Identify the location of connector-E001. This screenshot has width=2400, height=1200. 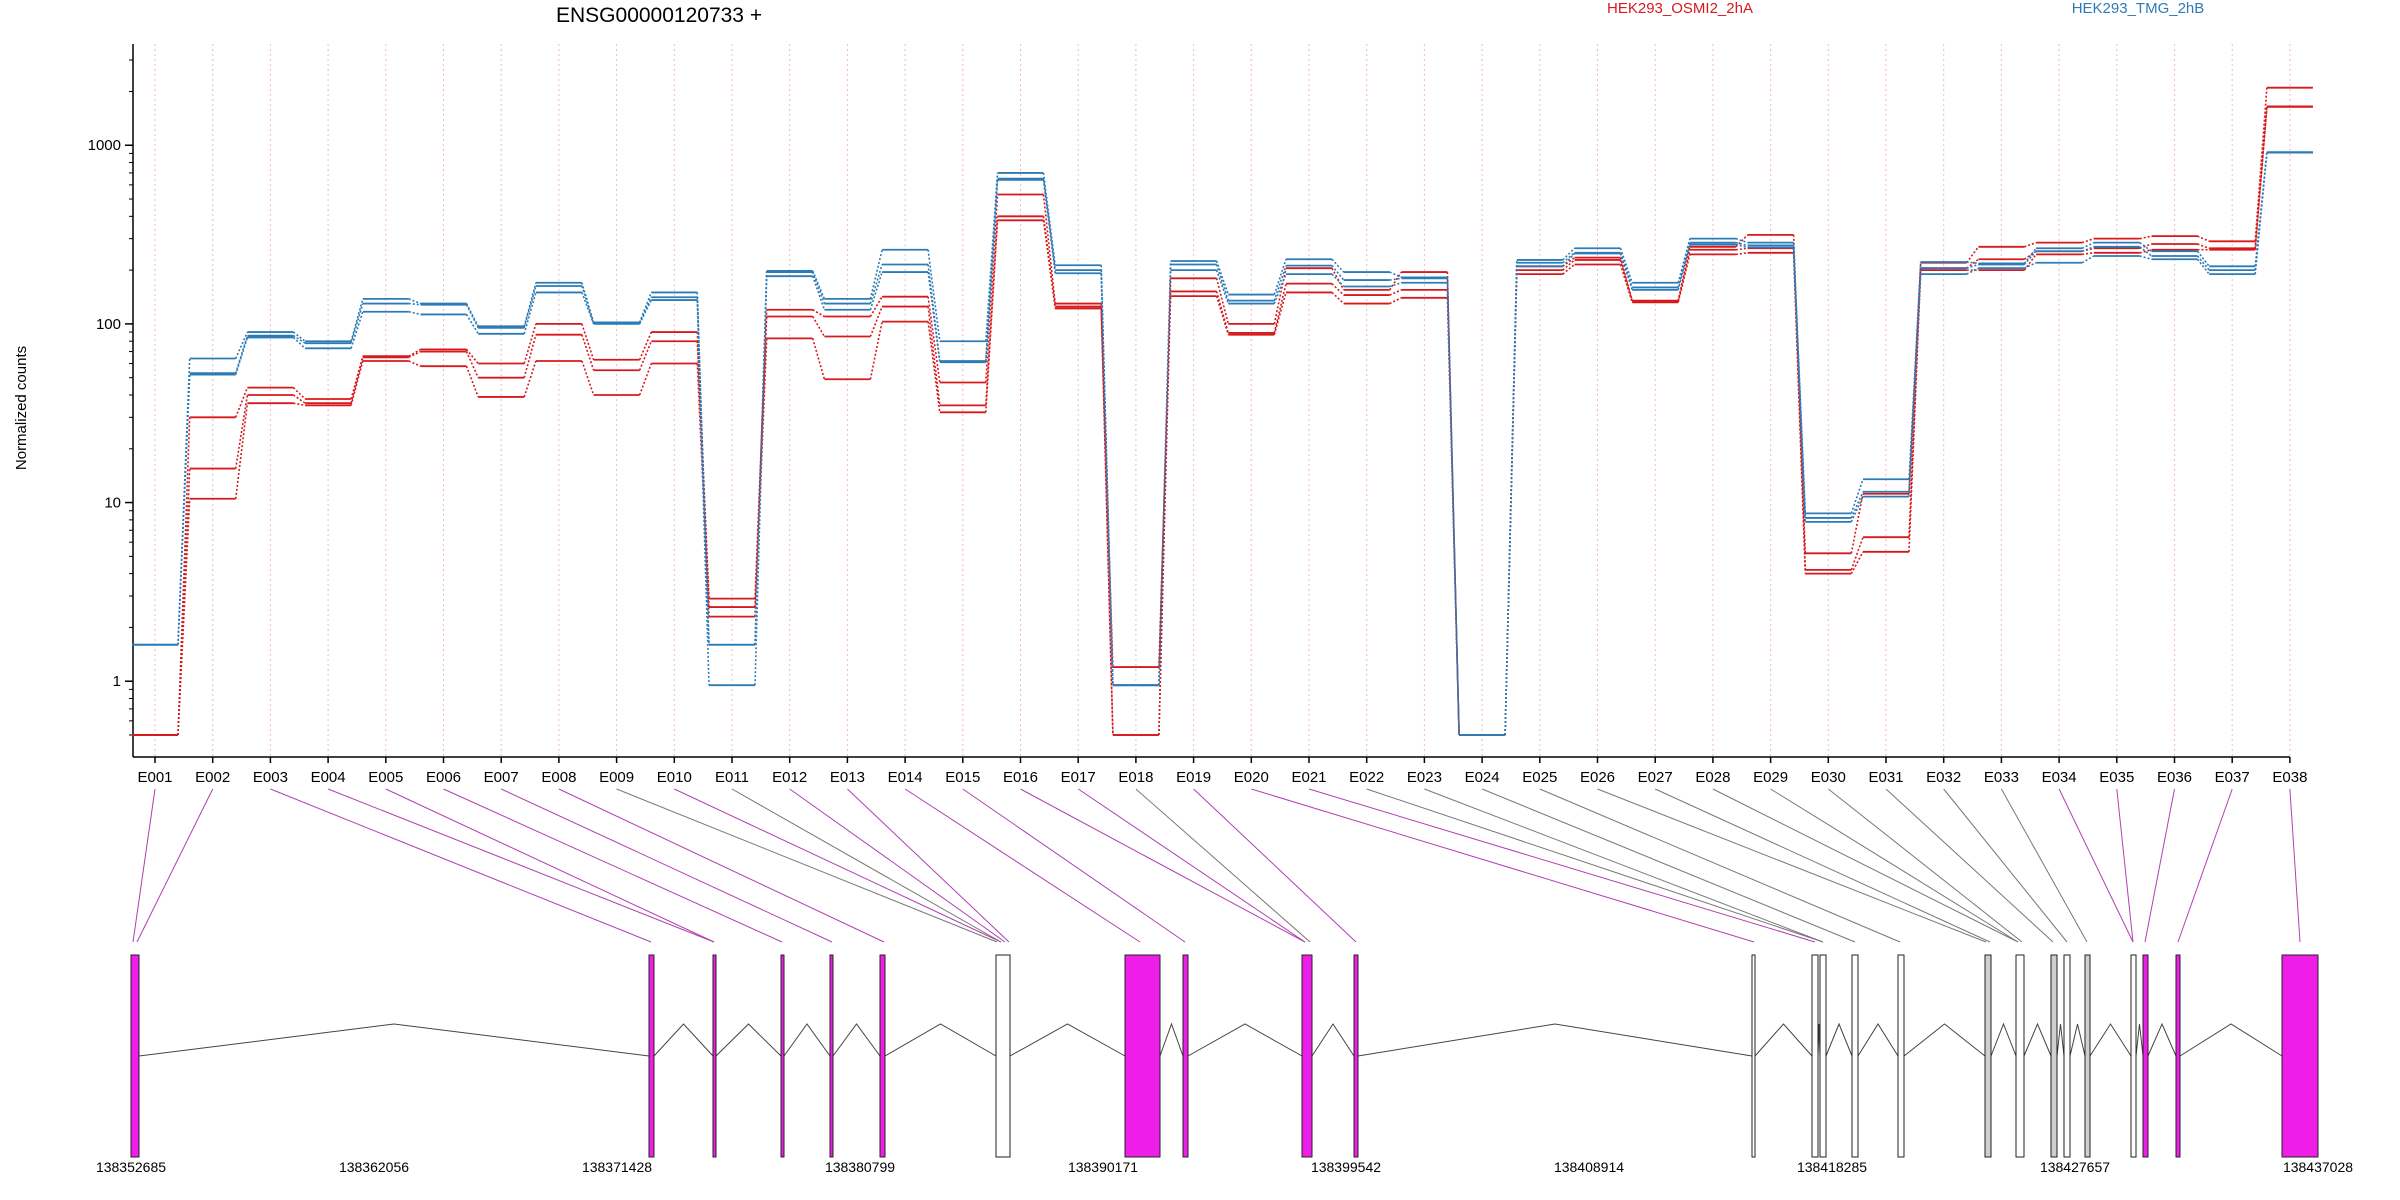
(144, 865).